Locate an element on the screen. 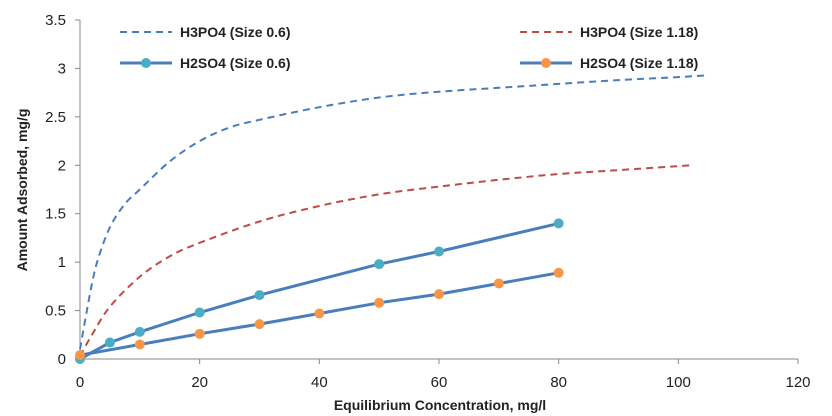  x-ticks: 0 20 40 60 80 100 120 is located at coordinates (443, 375).